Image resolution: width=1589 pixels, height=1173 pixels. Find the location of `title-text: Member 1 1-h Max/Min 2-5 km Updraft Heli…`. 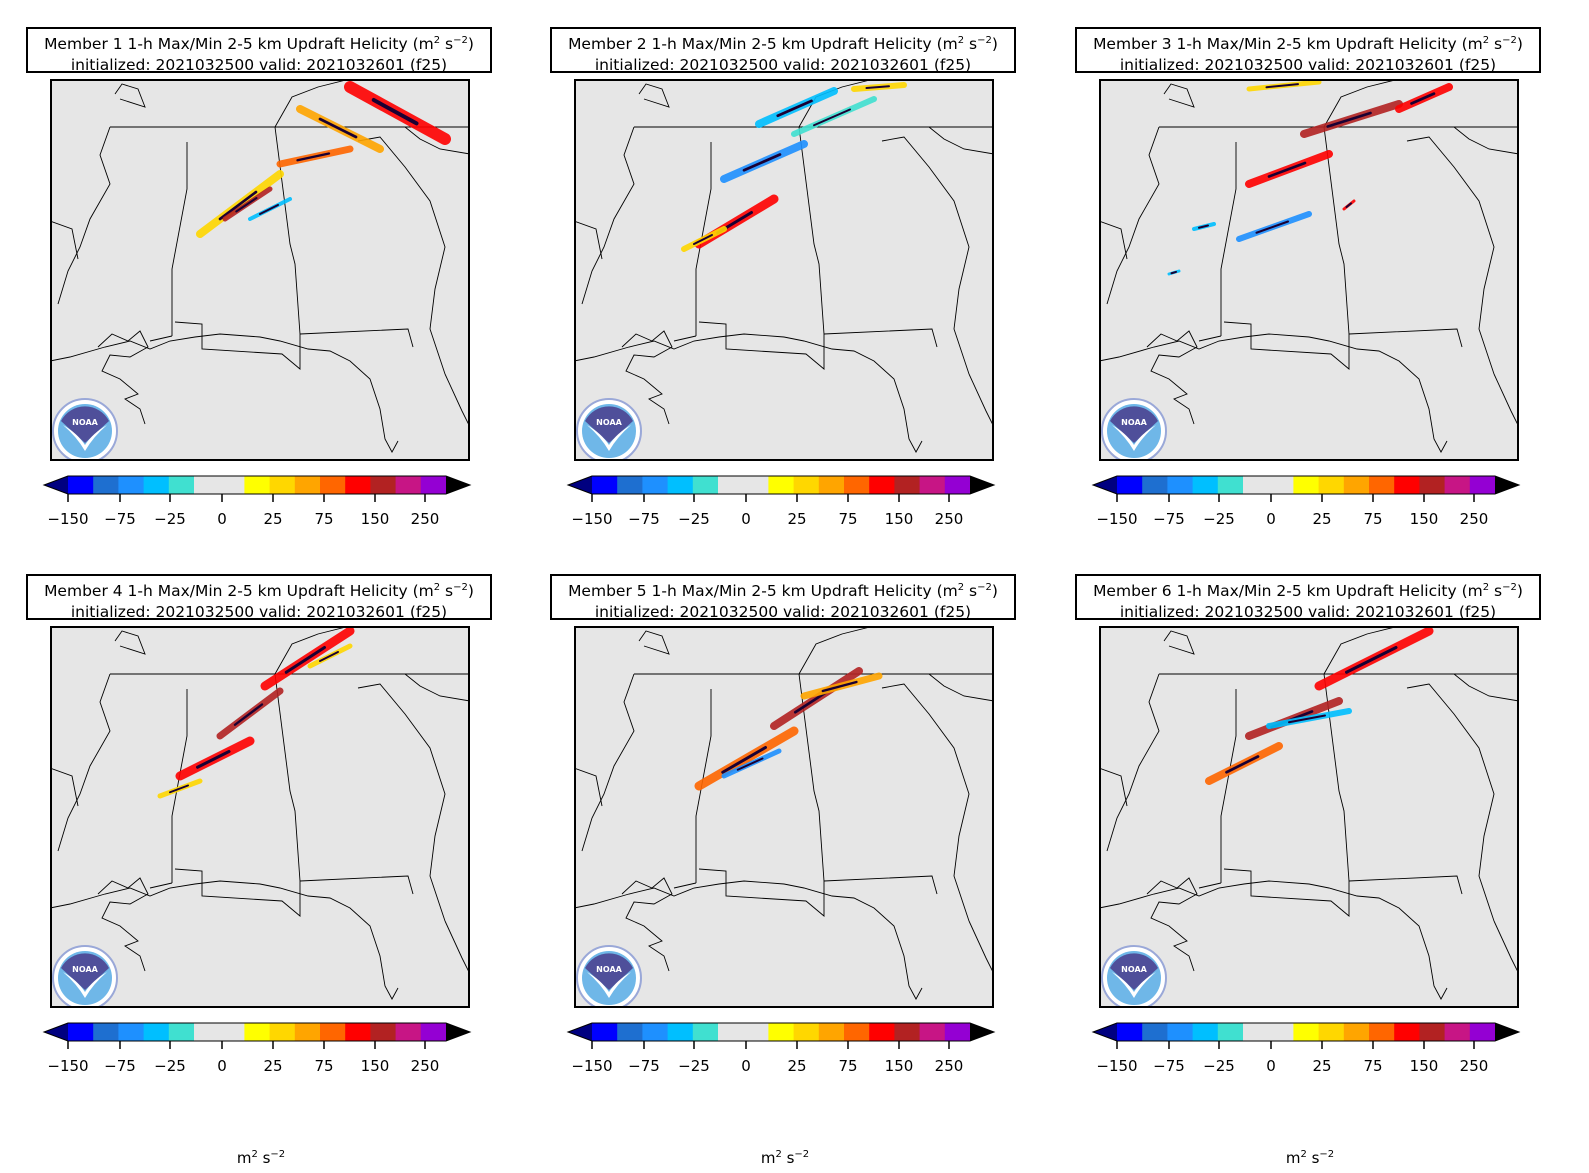

title-text: Member 1 1-h Max/Min 2-5 km Updraft Heli… is located at coordinates (239, 44).